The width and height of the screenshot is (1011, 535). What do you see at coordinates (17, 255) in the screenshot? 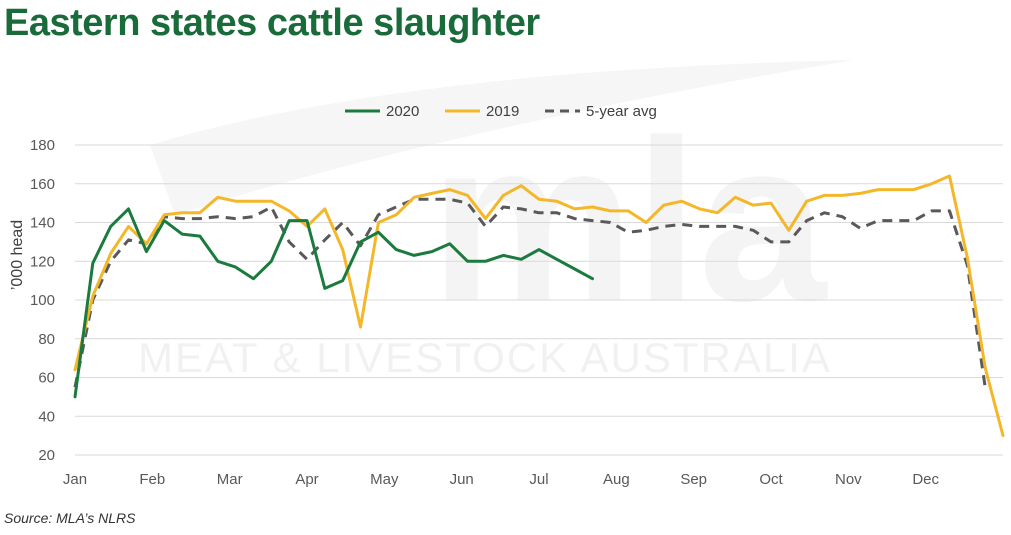
I see `y-axis-label: ’000 head` at bounding box center [17, 255].